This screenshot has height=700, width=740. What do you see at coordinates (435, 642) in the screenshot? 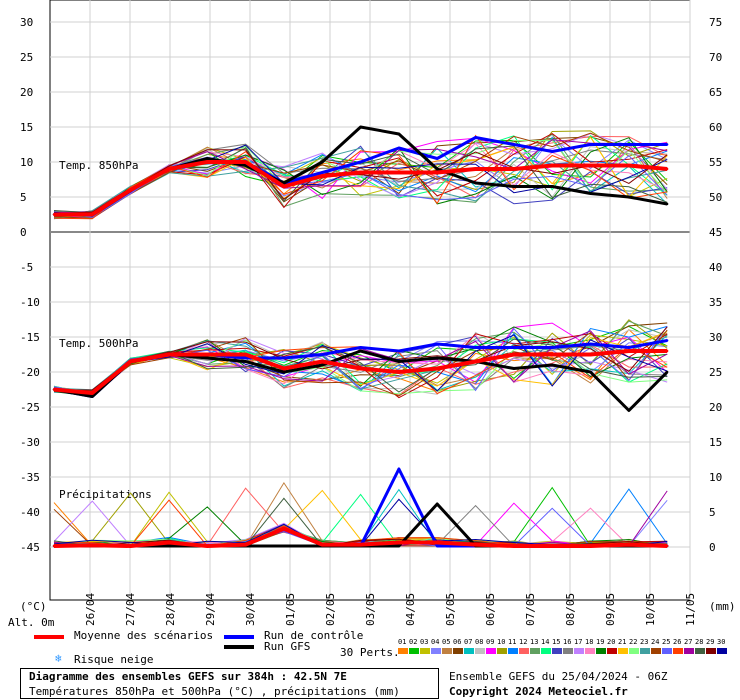
I see `pert-number: 04` at bounding box center [435, 642].